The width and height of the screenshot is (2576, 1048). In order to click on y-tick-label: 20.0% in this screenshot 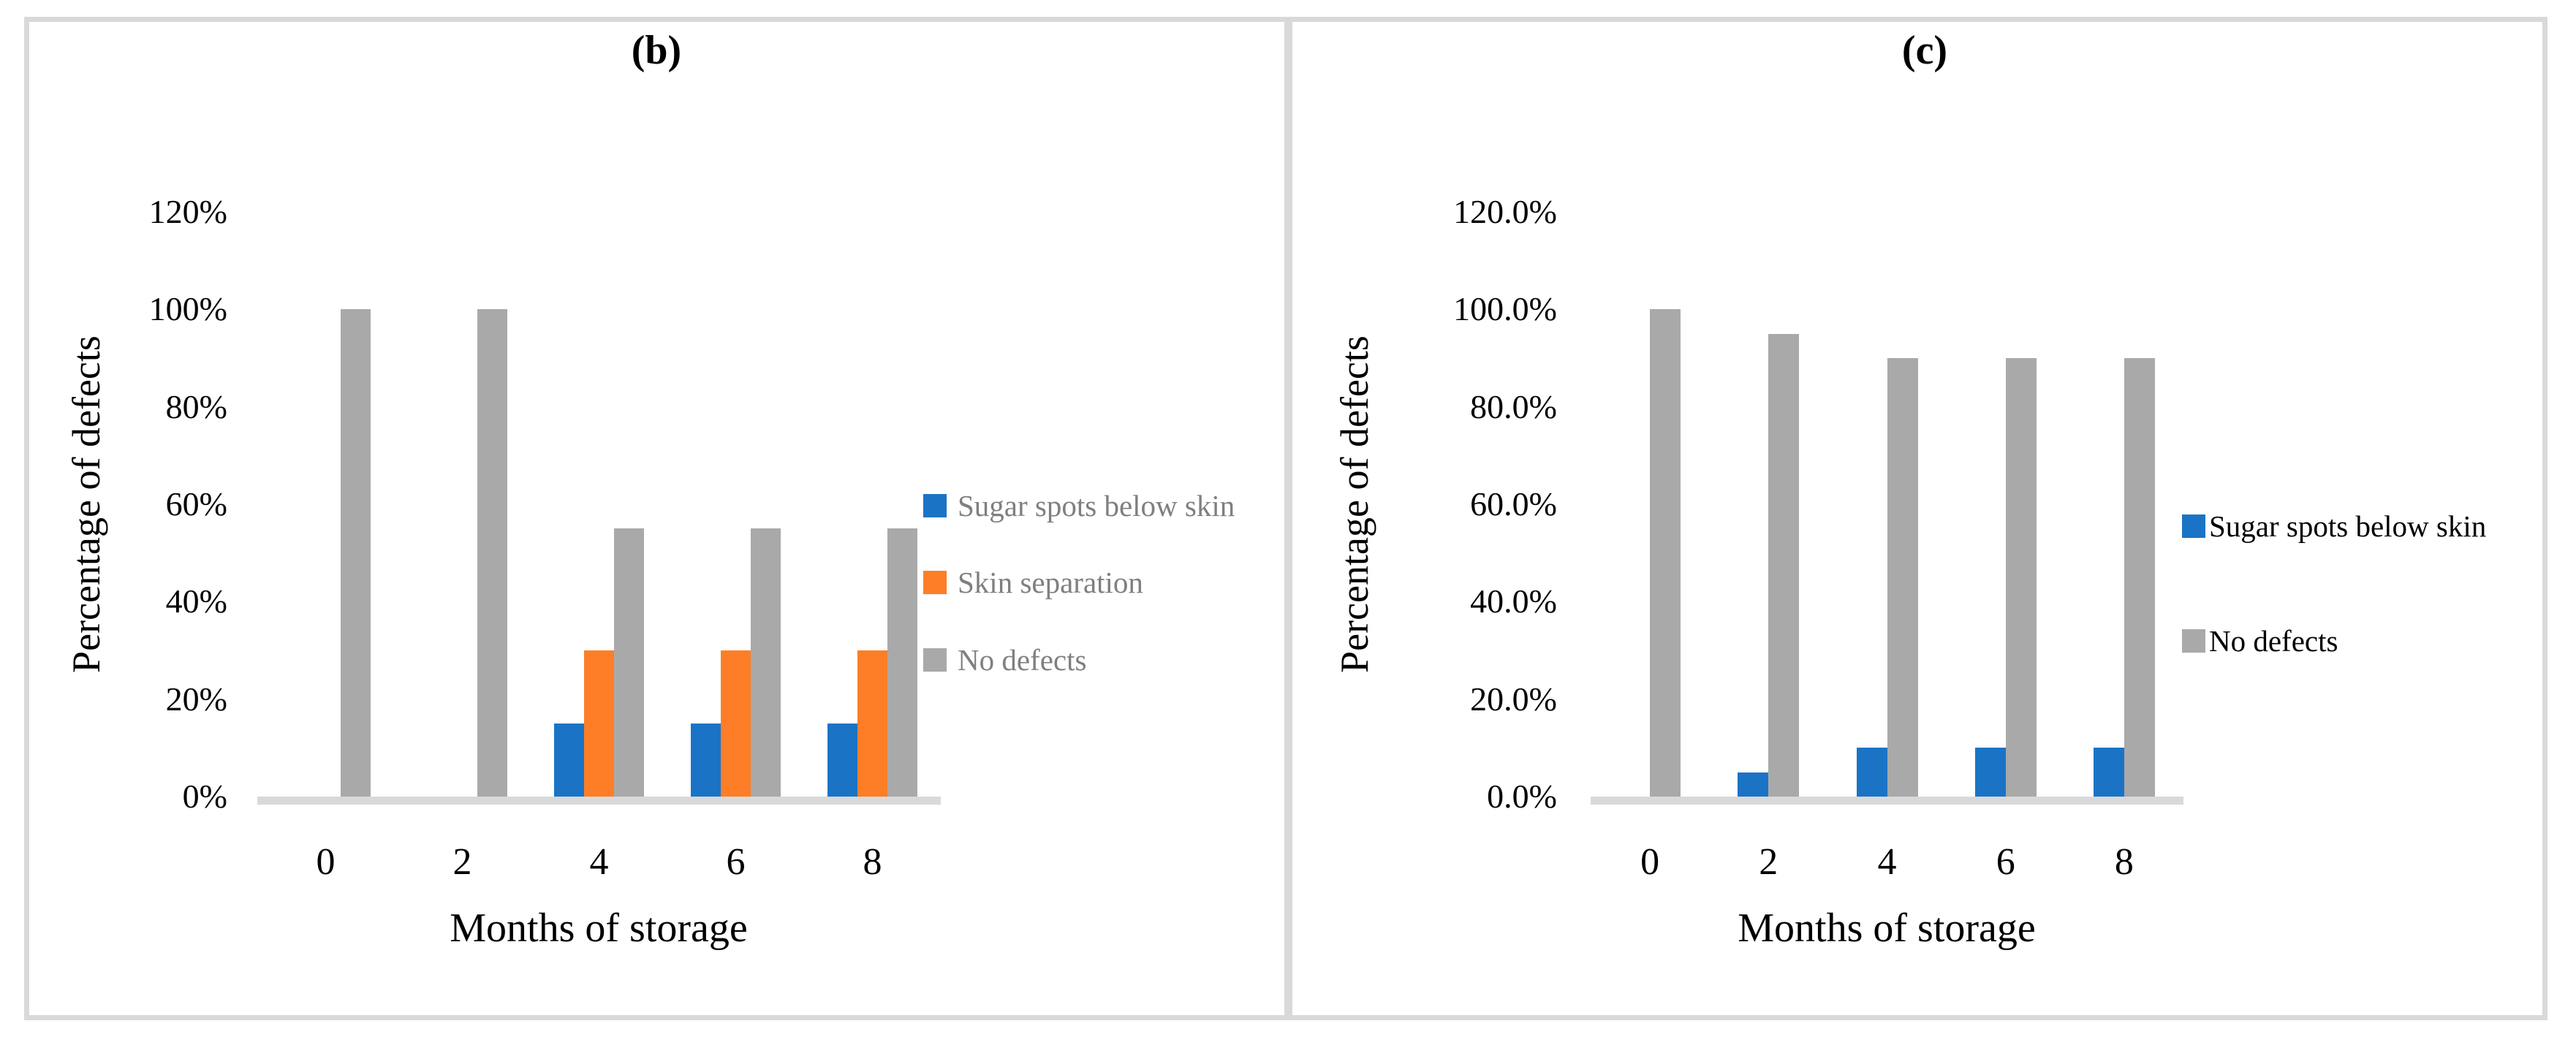, I will do `click(1513, 699)`.